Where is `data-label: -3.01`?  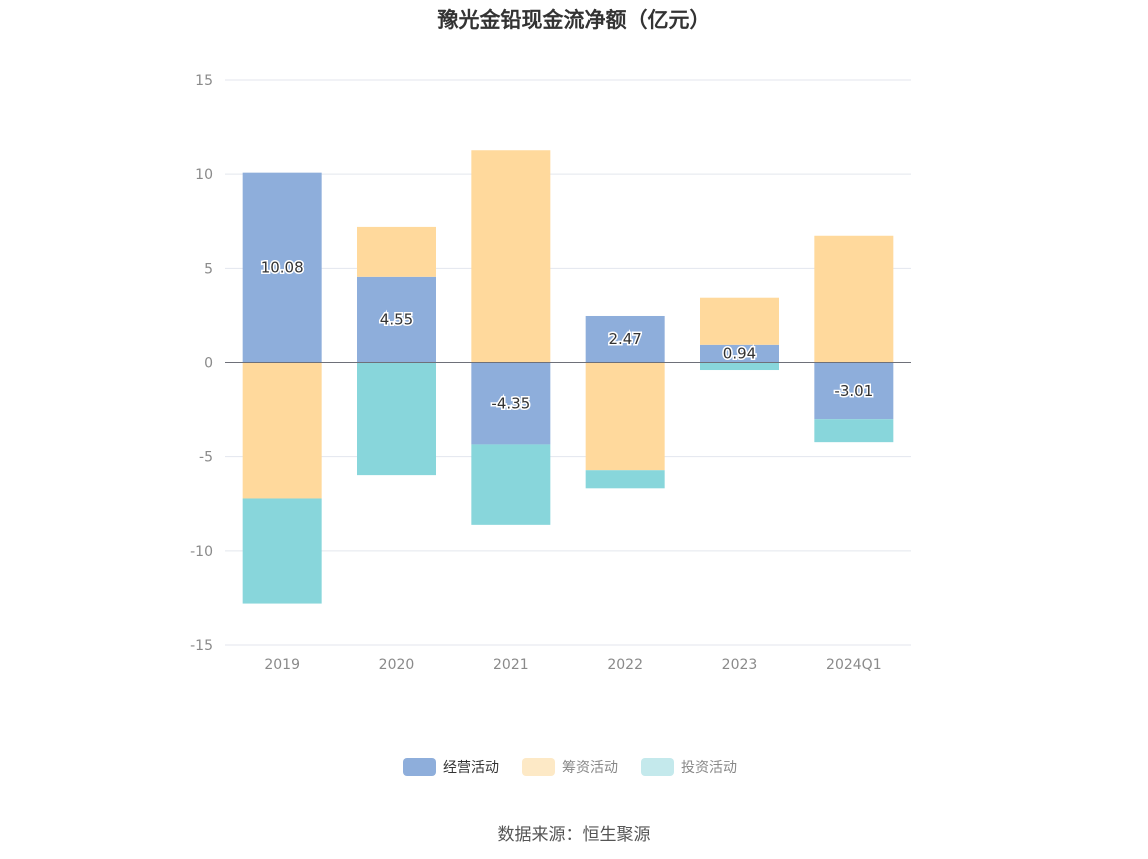 data-label: -3.01 is located at coordinates (853, 391).